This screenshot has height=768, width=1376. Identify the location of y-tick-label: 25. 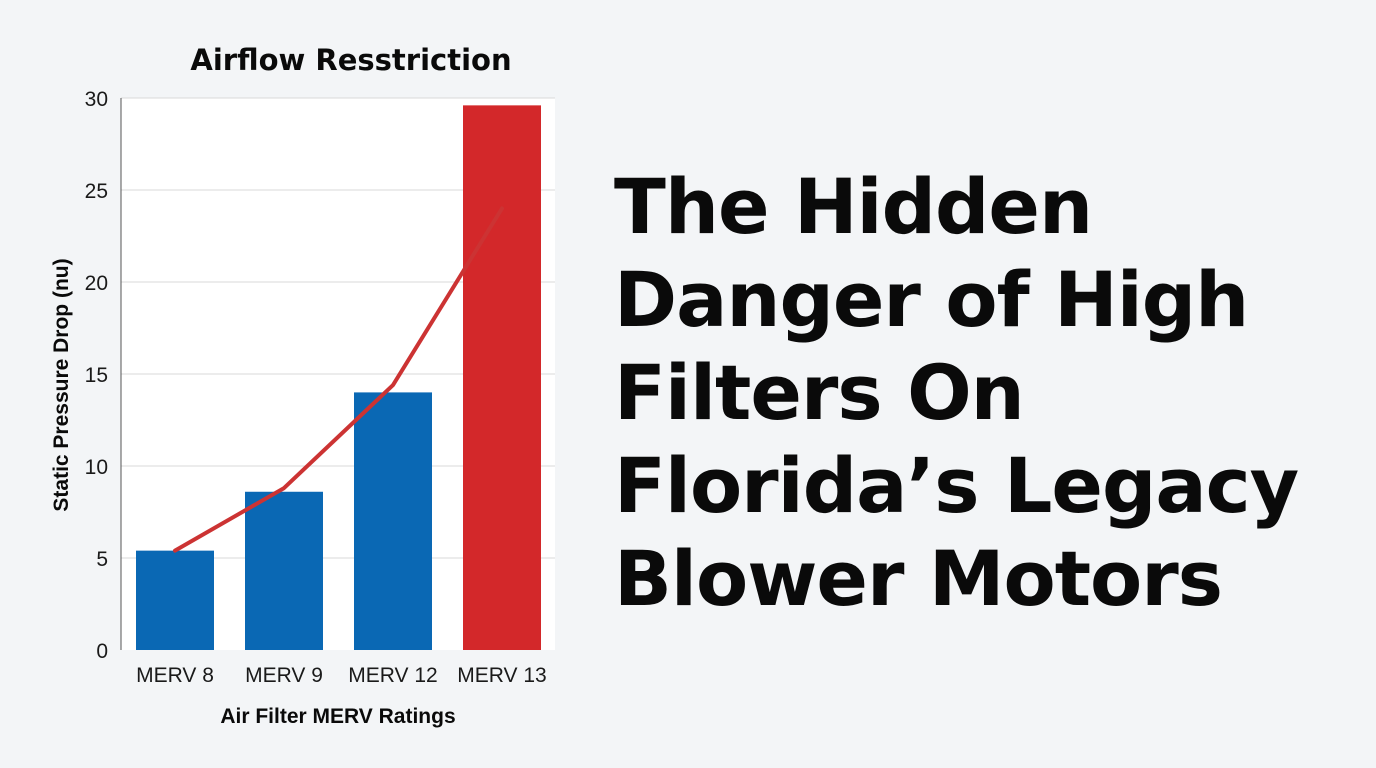
(96, 191).